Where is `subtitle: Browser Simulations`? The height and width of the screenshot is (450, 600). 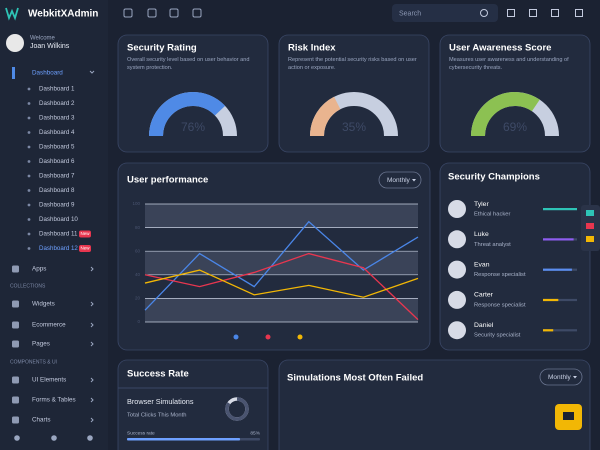
subtitle: Browser Simulations is located at coordinates (160, 401).